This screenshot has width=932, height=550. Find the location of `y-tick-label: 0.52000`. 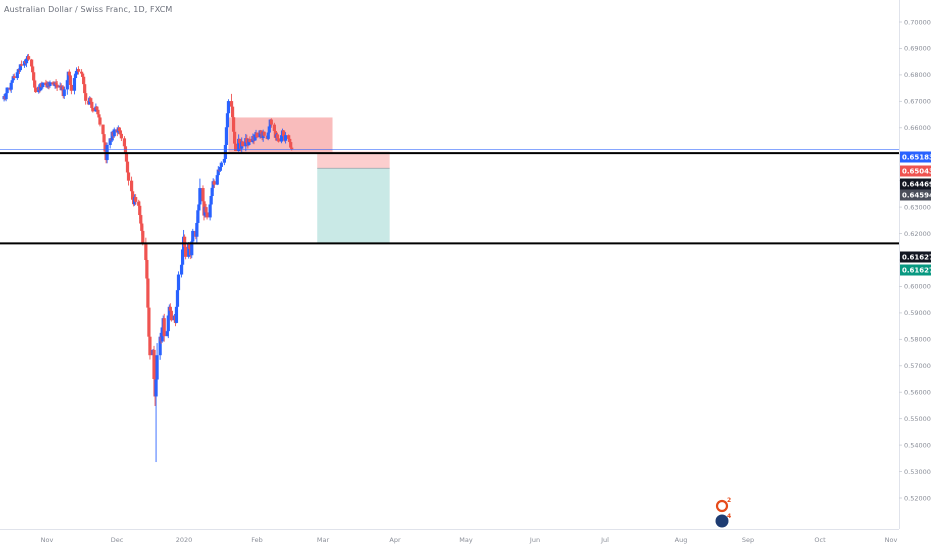

y-tick-label: 0.52000 is located at coordinates (917, 498).